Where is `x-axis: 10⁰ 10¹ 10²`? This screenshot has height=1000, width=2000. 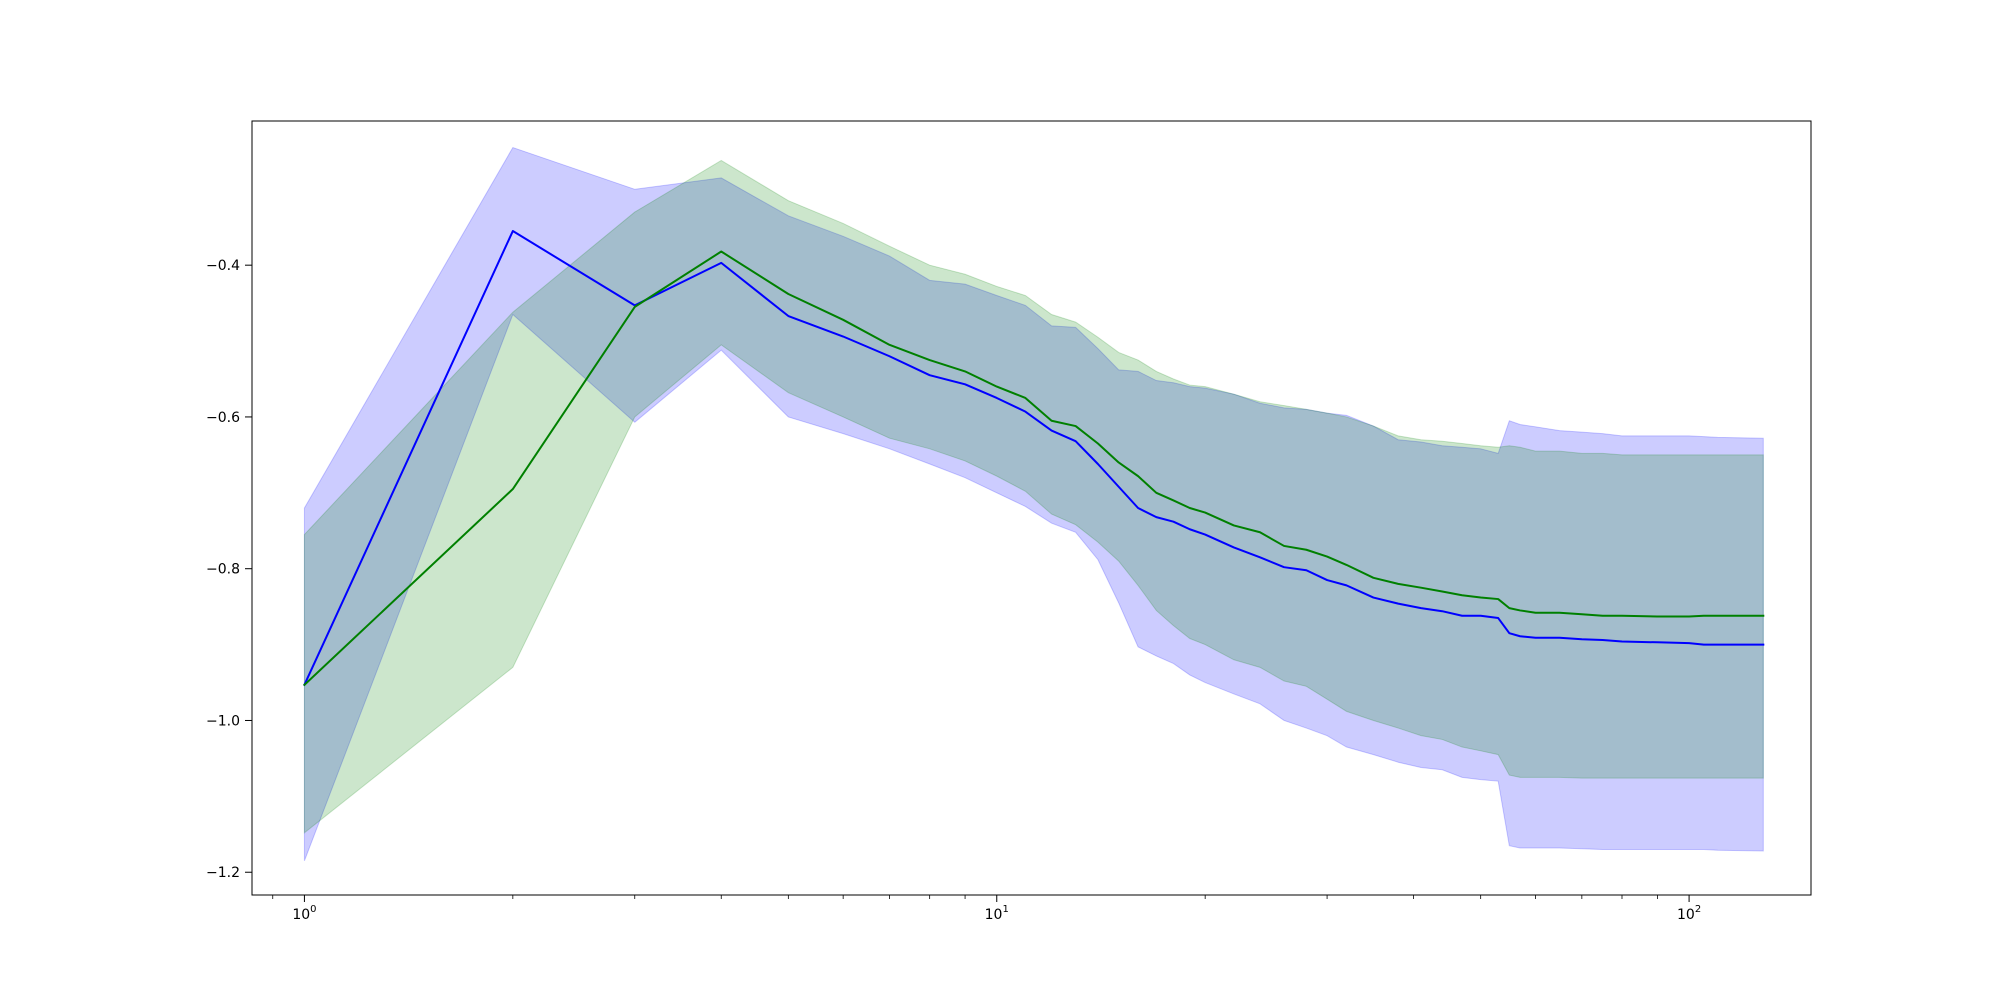
x-axis: 10⁰ 10¹ 10² is located at coordinates (986, 909).